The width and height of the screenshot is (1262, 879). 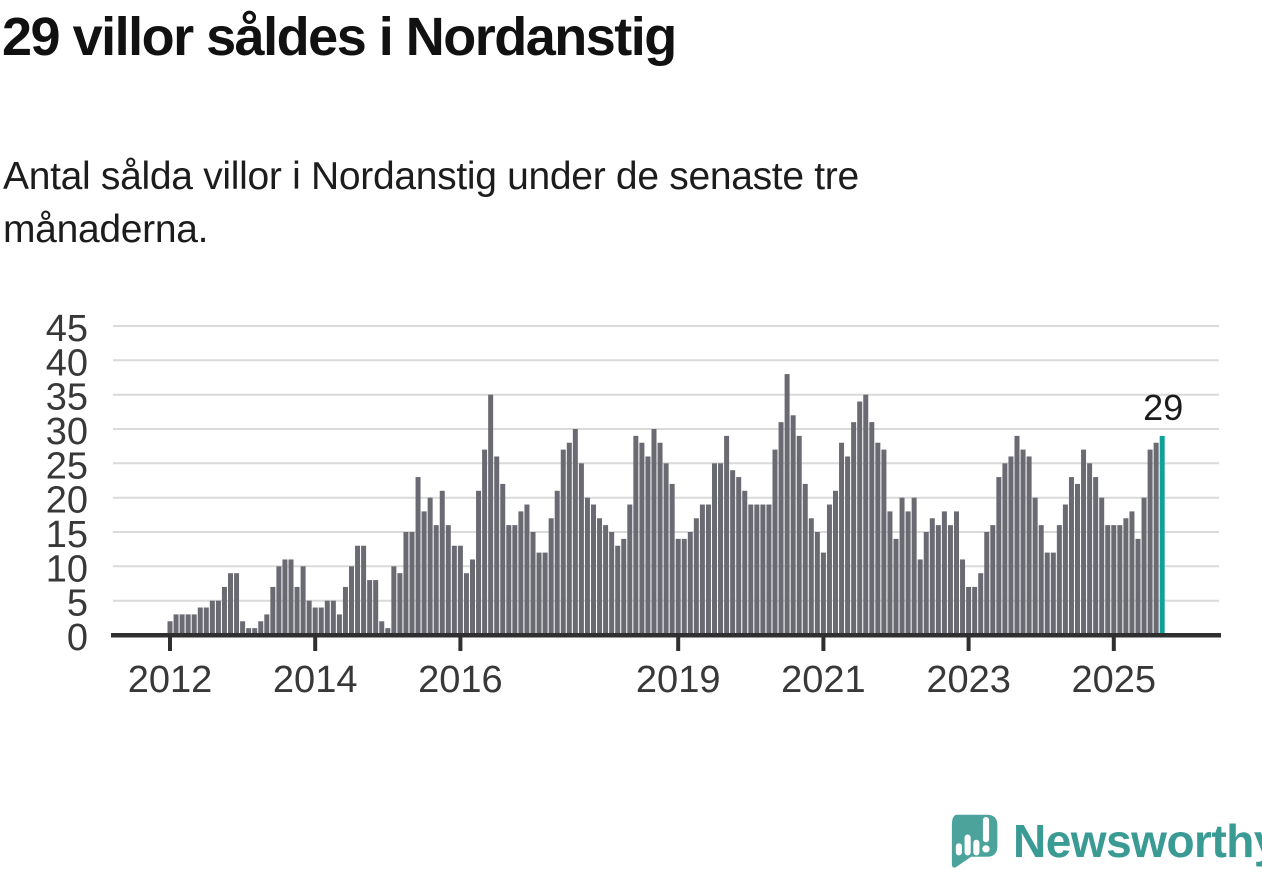 What do you see at coordinates (77, 604) in the screenshot?
I see `y-axis-label: 5` at bounding box center [77, 604].